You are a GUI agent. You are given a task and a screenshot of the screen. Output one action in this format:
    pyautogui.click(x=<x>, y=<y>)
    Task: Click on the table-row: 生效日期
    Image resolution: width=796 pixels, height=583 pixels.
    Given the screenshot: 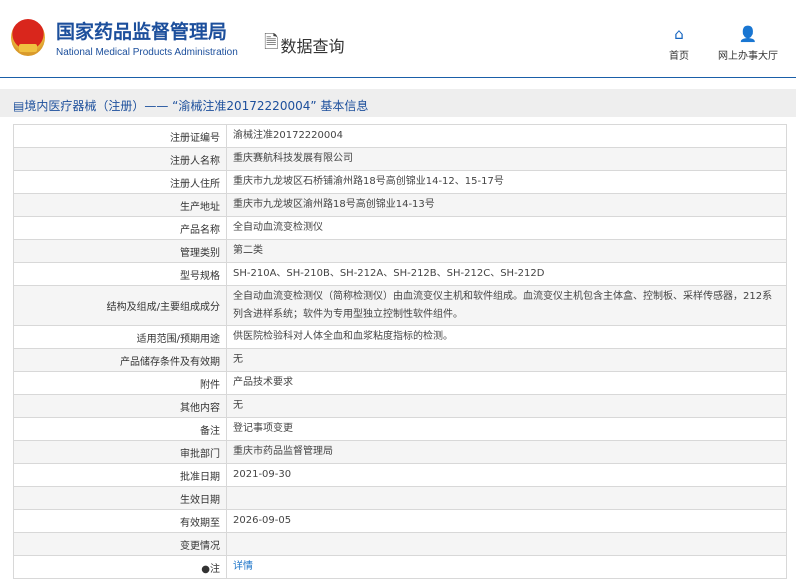 What is the action you would take?
    pyautogui.click(x=400, y=498)
    